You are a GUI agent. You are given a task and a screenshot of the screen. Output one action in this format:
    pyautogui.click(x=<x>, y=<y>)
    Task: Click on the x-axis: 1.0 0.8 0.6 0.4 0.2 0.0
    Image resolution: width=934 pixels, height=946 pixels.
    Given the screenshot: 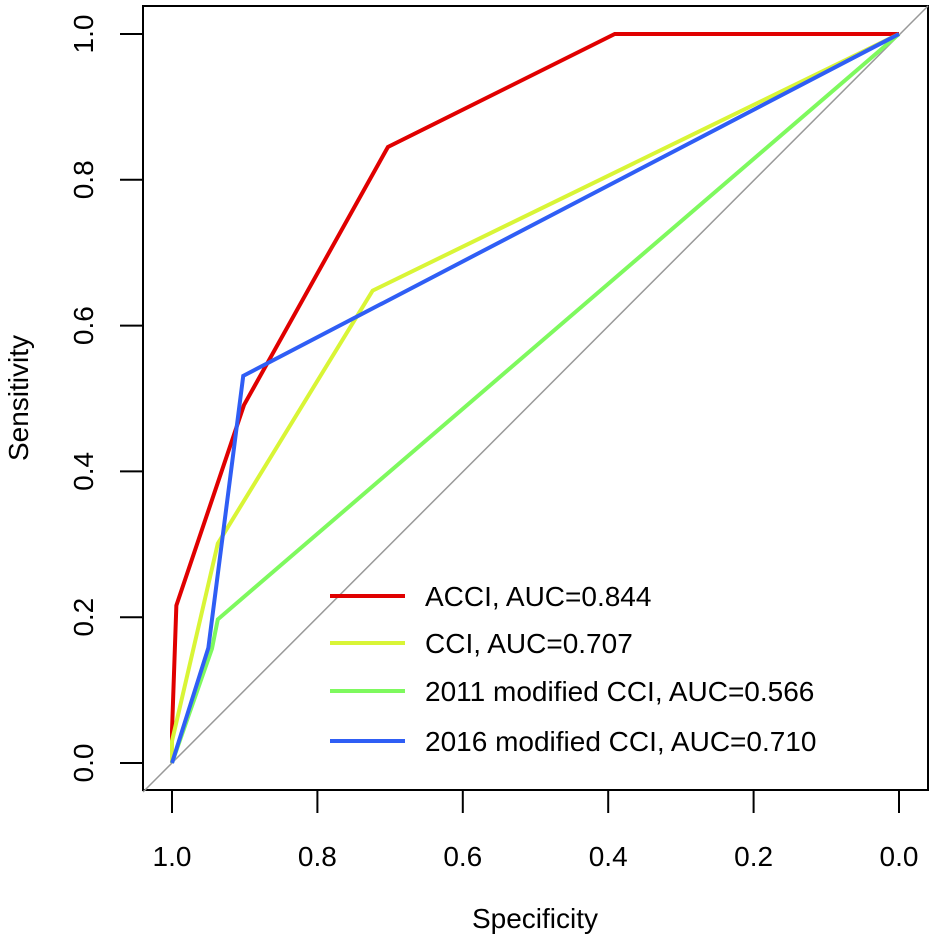 What is the action you would take?
    pyautogui.click(x=536, y=830)
    